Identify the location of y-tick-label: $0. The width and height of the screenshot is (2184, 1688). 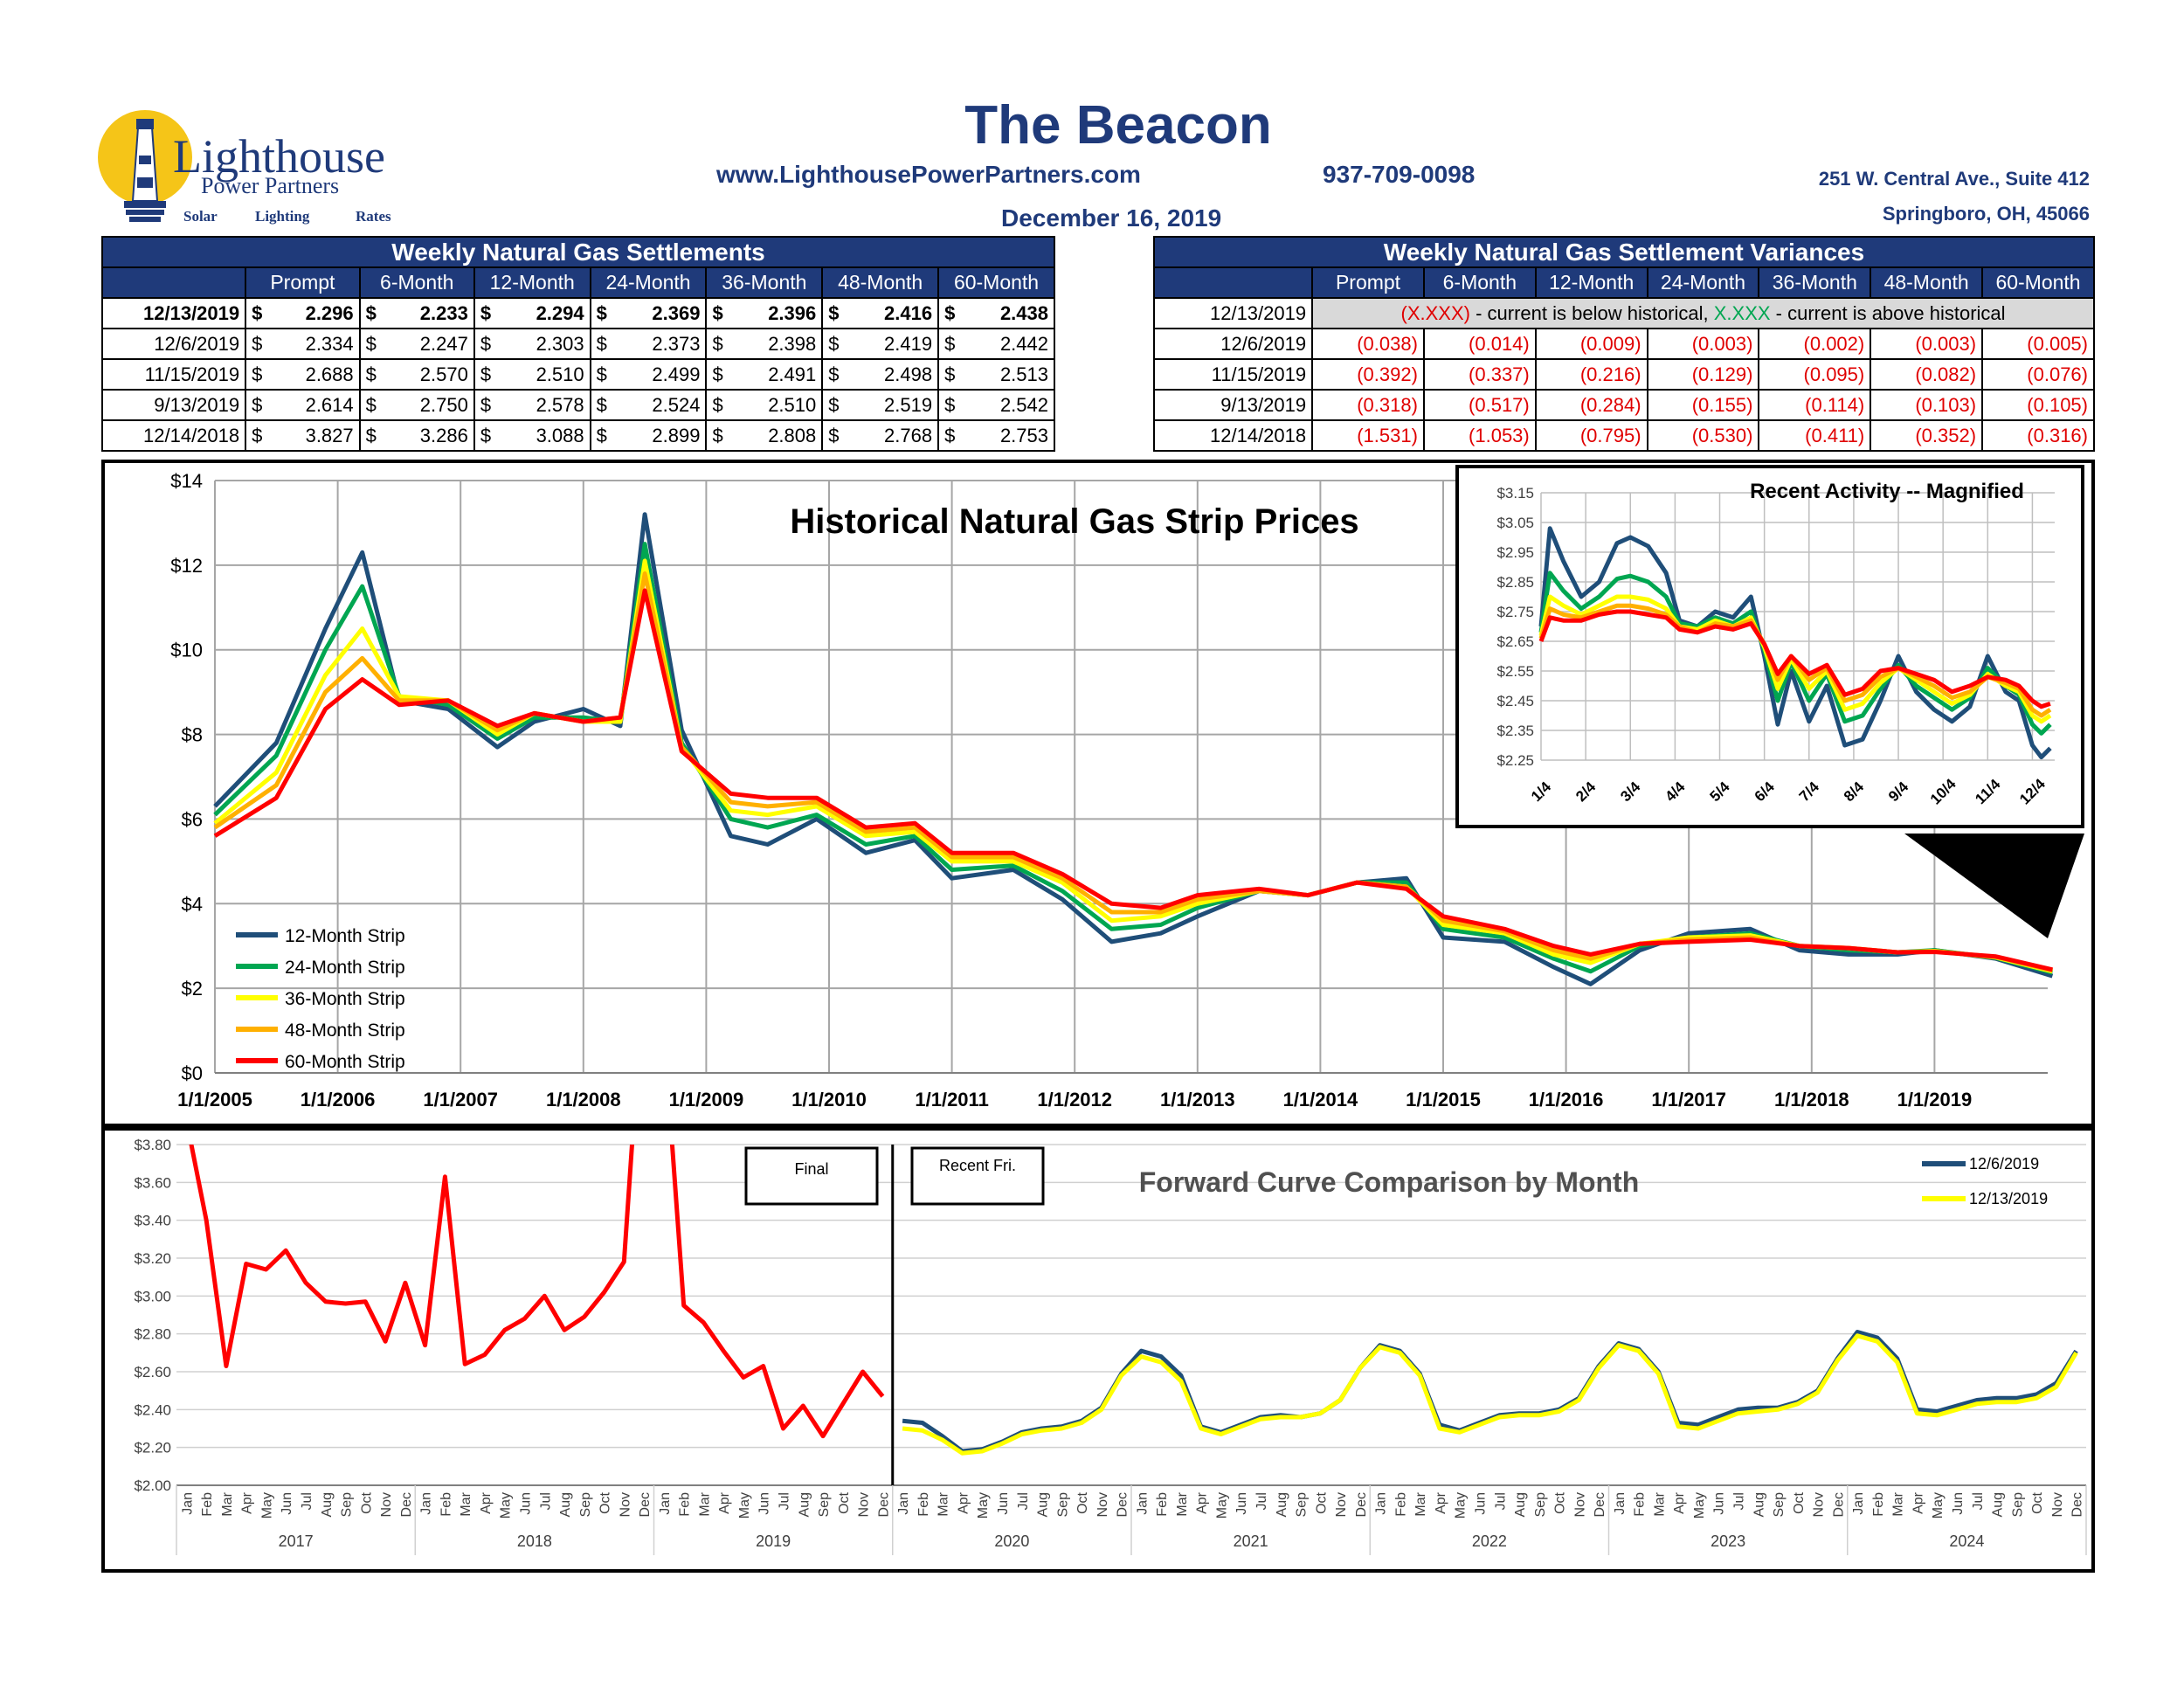
(192, 1073).